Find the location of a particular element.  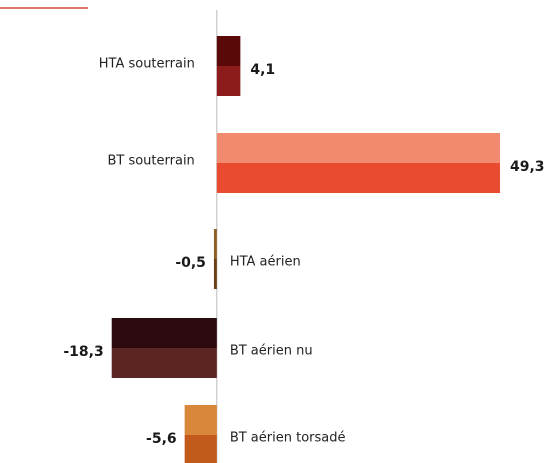

value-label: 49,3 is located at coordinates (527, 167).